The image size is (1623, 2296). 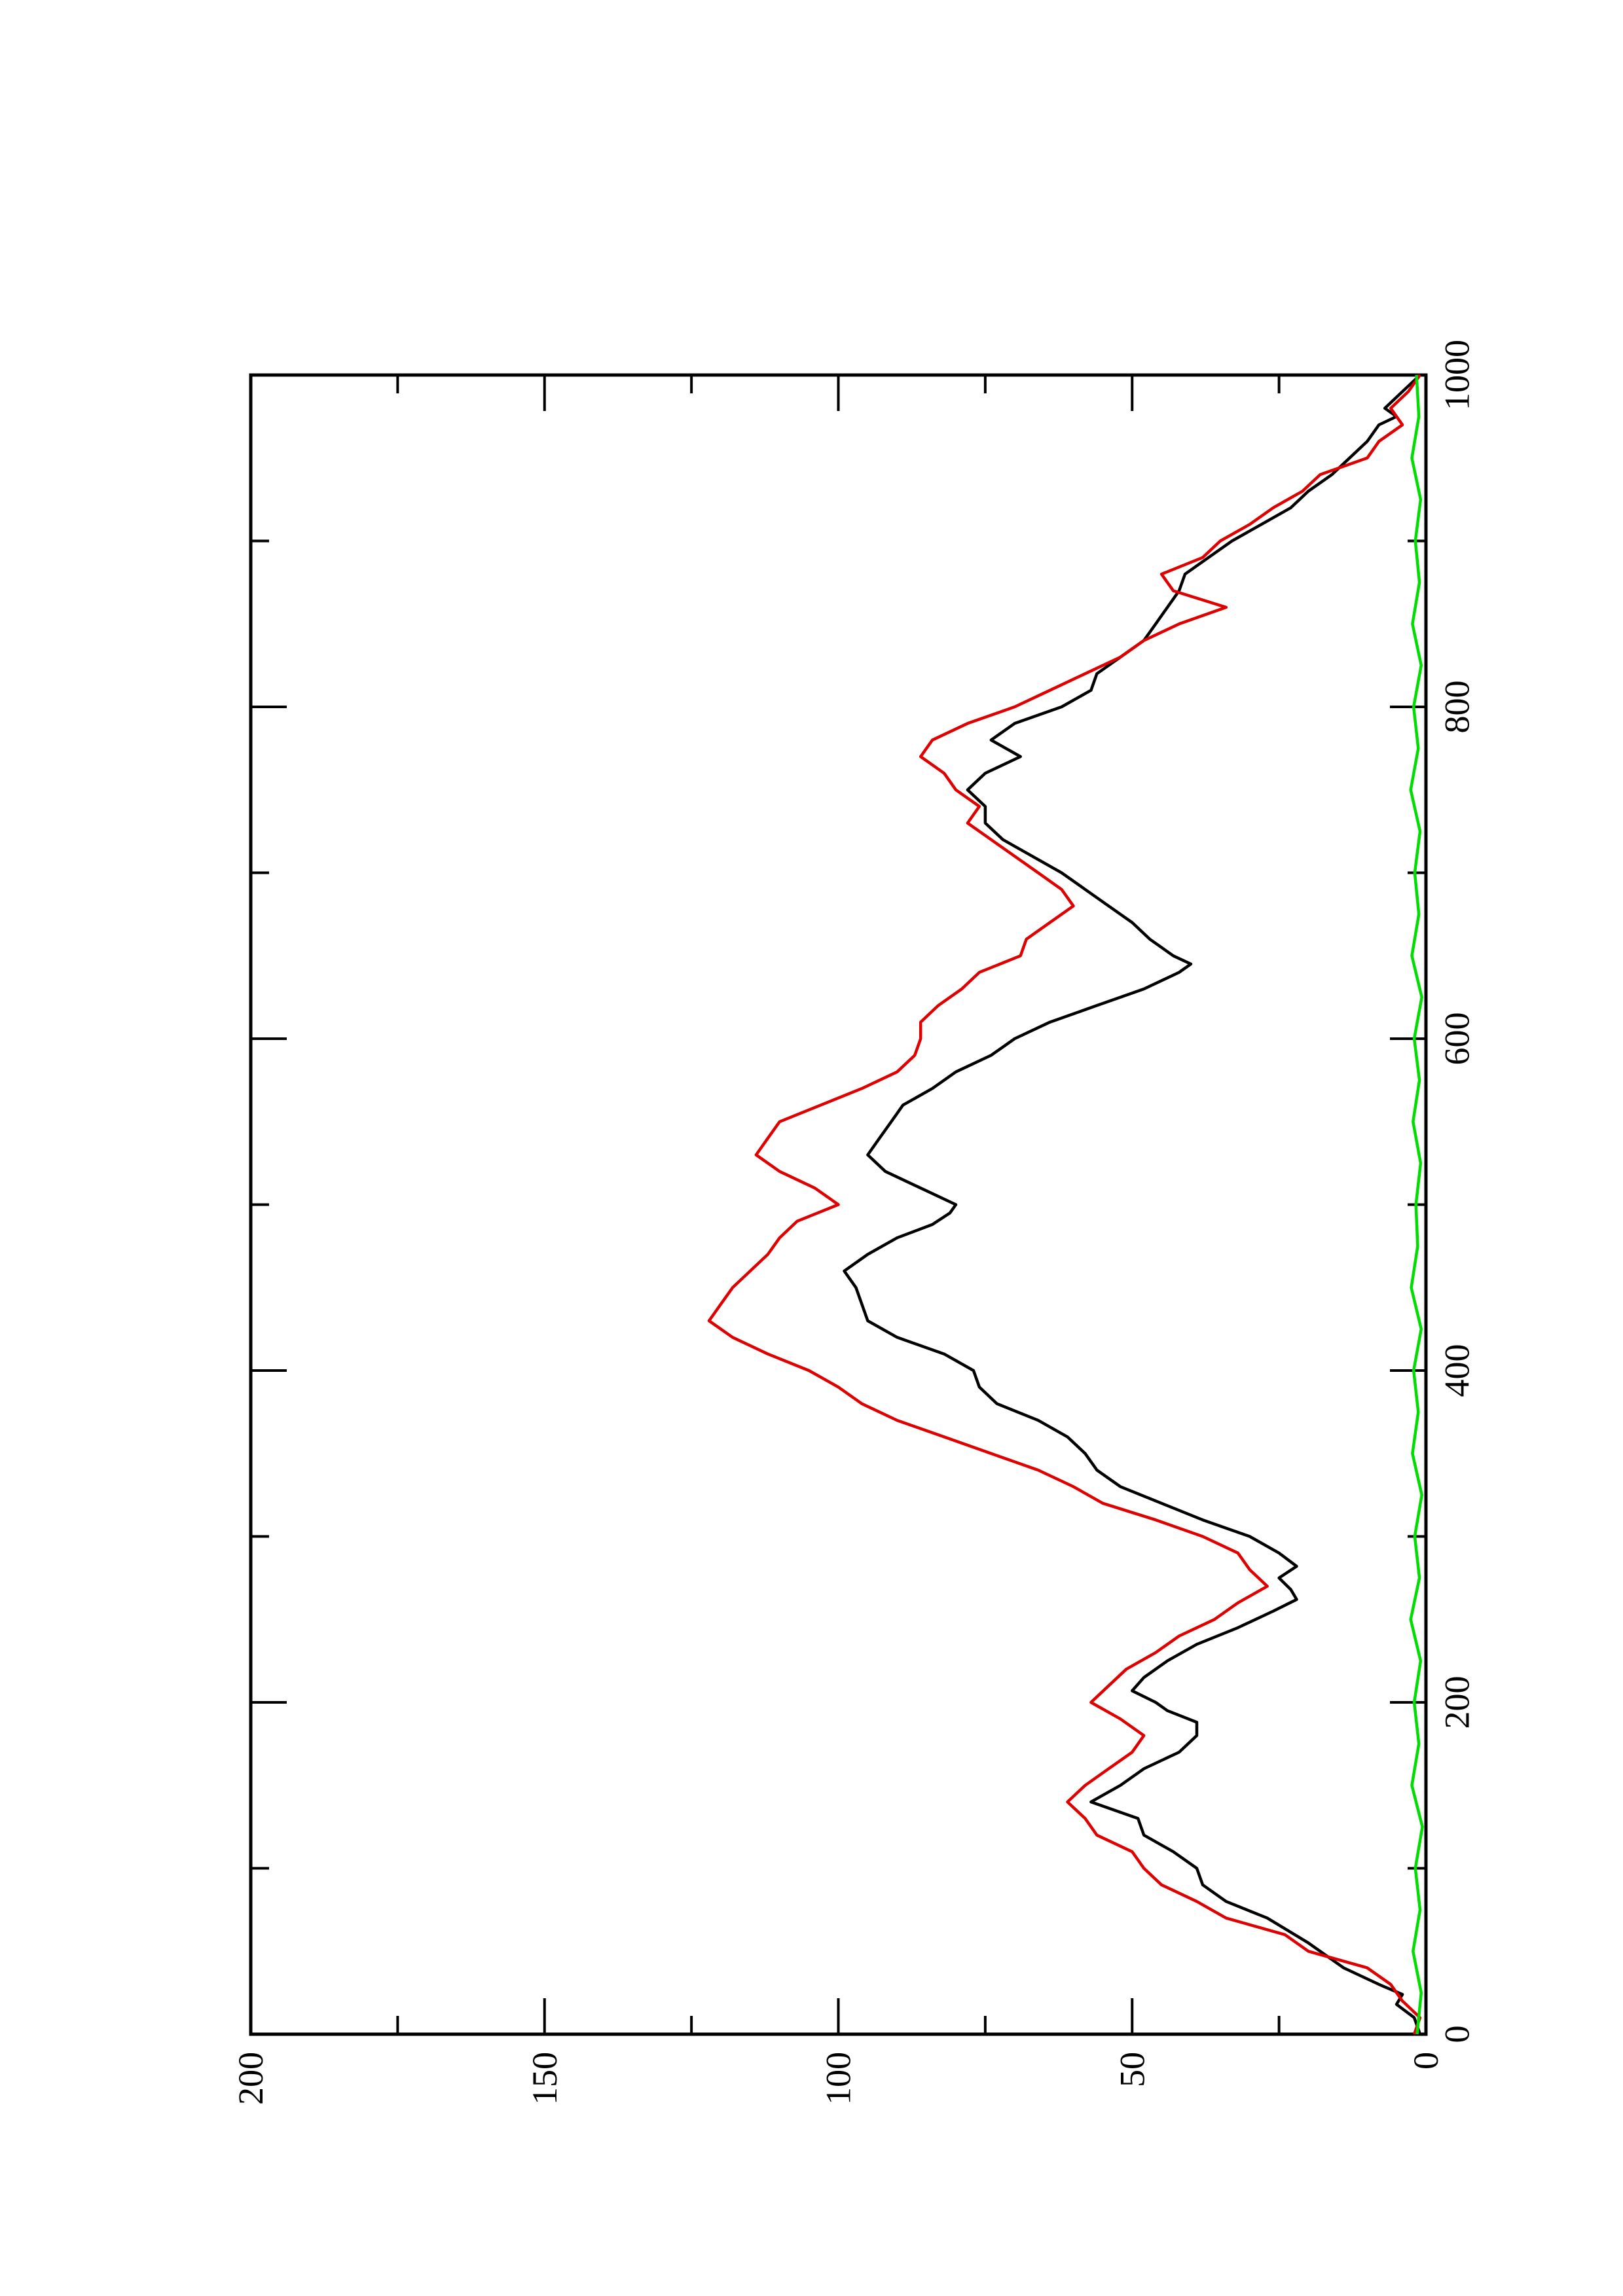 What do you see at coordinates (1456, 1370) in the screenshot?
I see `x-tick-label-400: 400` at bounding box center [1456, 1370].